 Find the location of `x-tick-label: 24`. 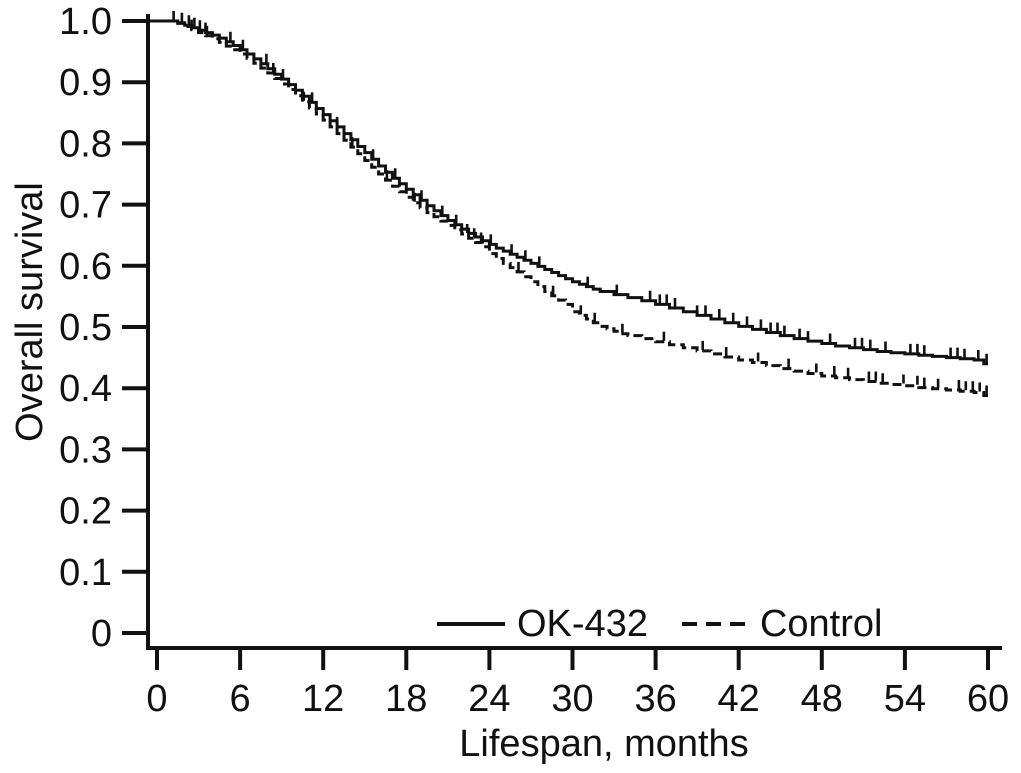

x-tick-label: 24 is located at coordinates (489, 699).